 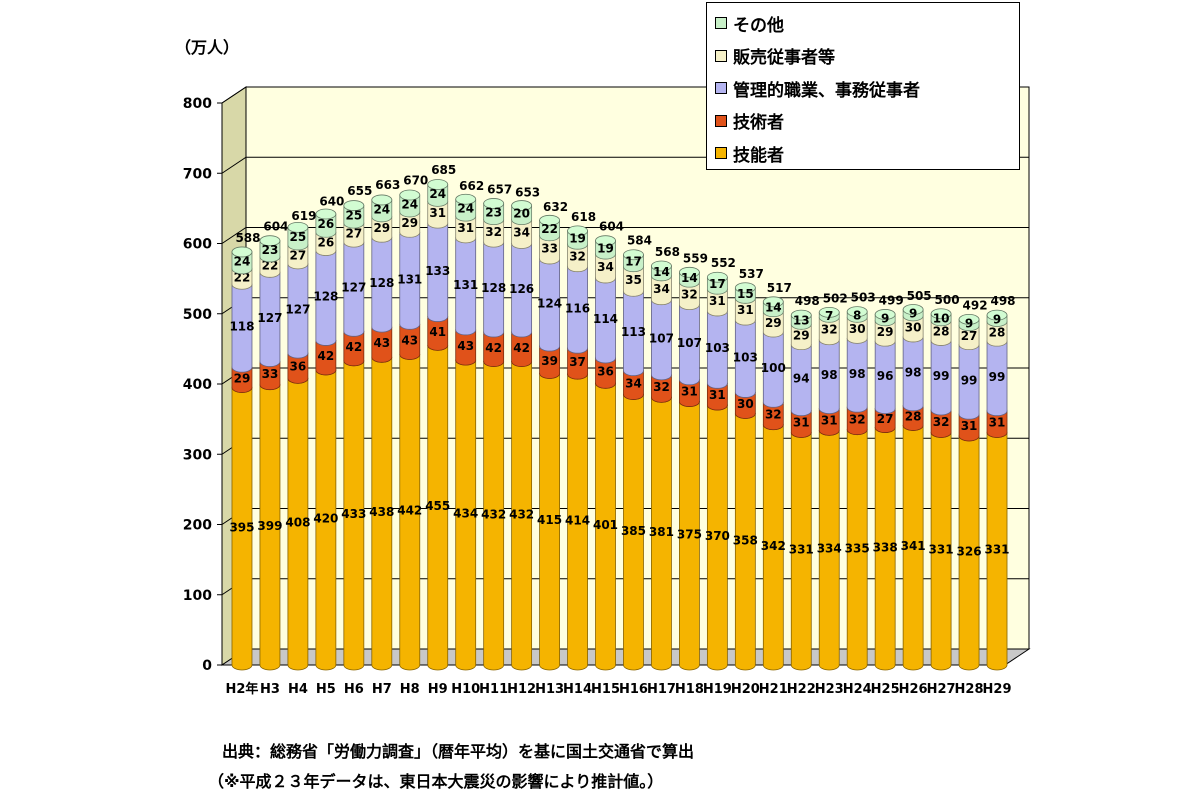 I want to click on segment-value-label: 43, so click(x=409, y=340).